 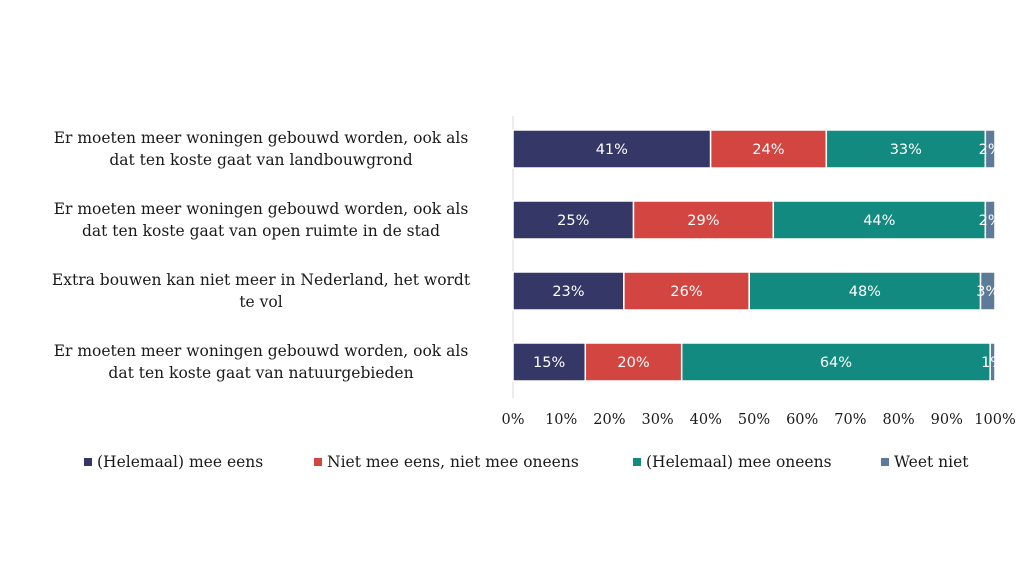 I want to click on data-label: 33%, so click(x=906, y=150).